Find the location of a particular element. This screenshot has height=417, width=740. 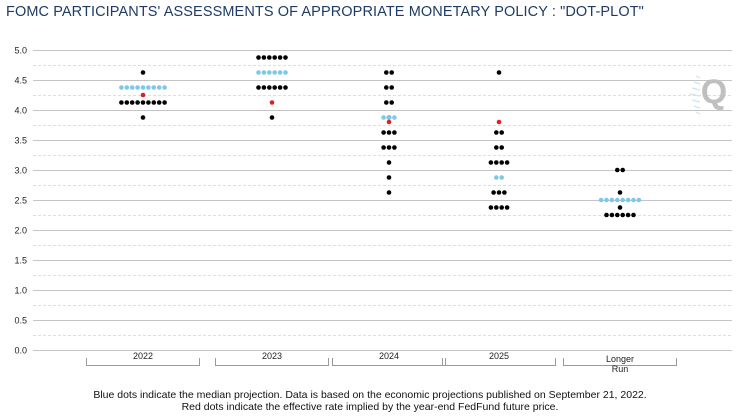

x-tick-label: 2023 is located at coordinates (272, 356).